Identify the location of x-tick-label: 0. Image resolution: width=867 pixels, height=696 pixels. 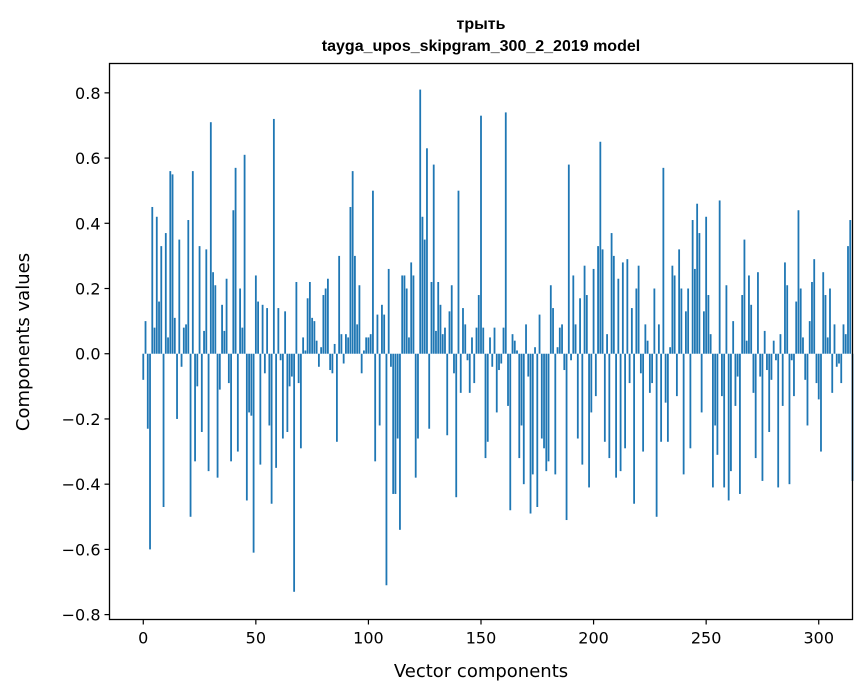
(143, 638).